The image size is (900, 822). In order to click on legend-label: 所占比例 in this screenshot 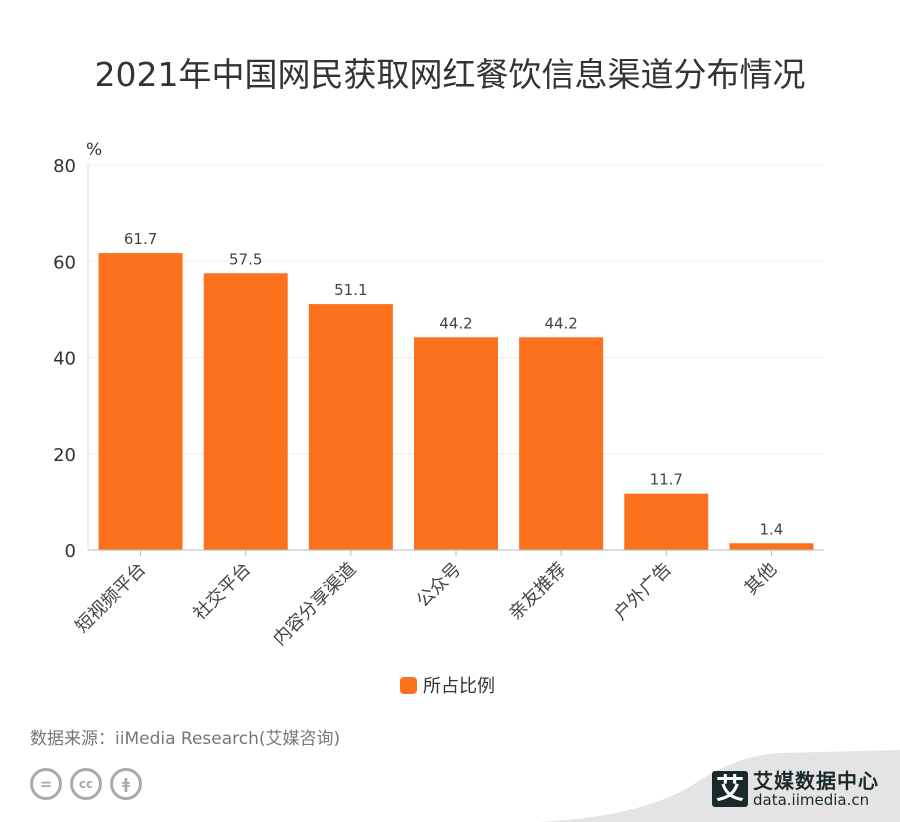, I will do `click(459, 686)`.